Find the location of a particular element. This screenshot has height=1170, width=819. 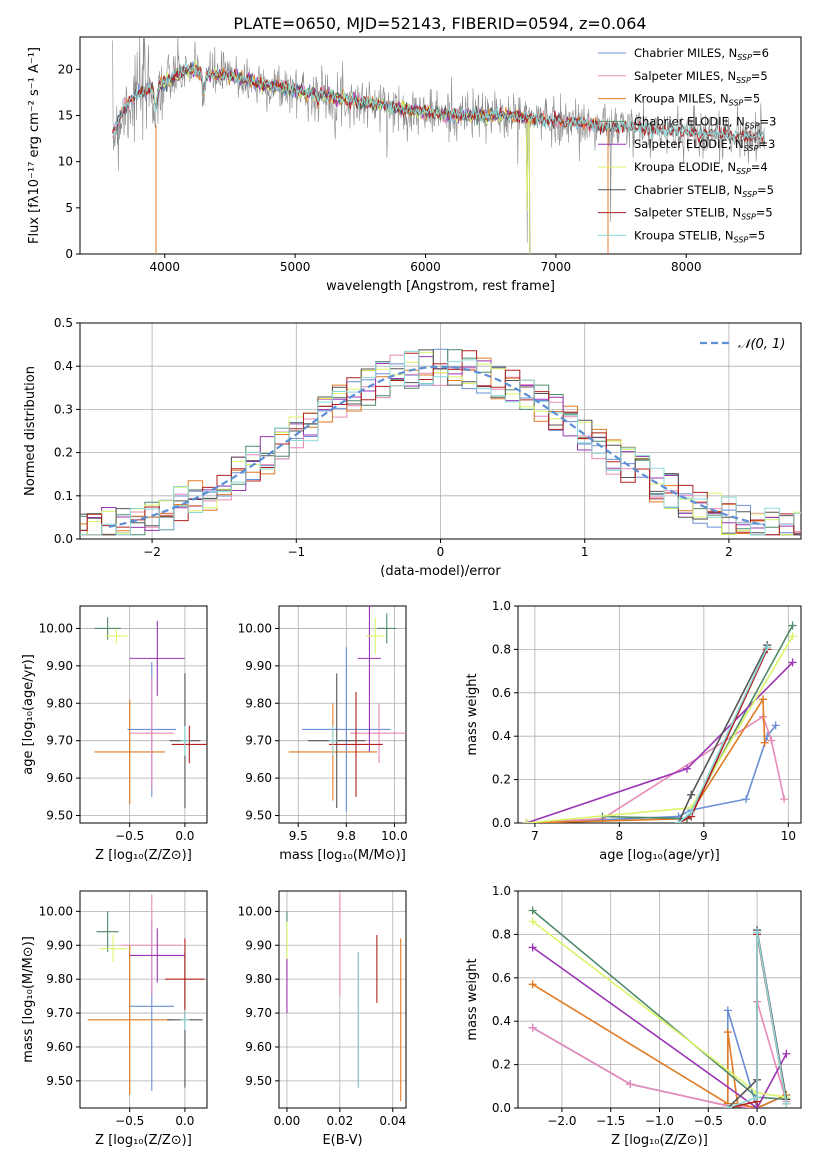

legend-label: Salpeter ELODIE, NSSP=3 is located at coordinates (704, 145).